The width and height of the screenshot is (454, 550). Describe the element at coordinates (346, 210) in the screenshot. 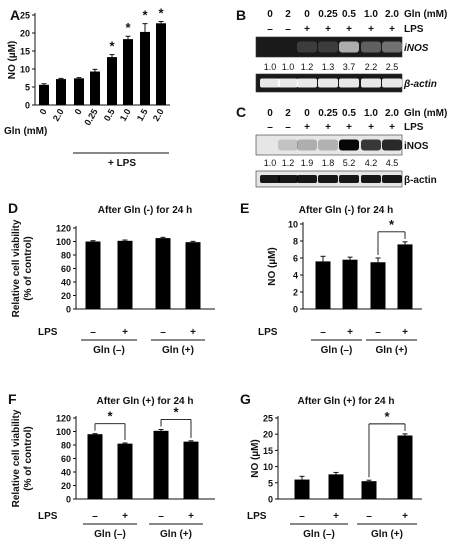

I see `panel-title: After Gln (-) for 24 h` at that location.